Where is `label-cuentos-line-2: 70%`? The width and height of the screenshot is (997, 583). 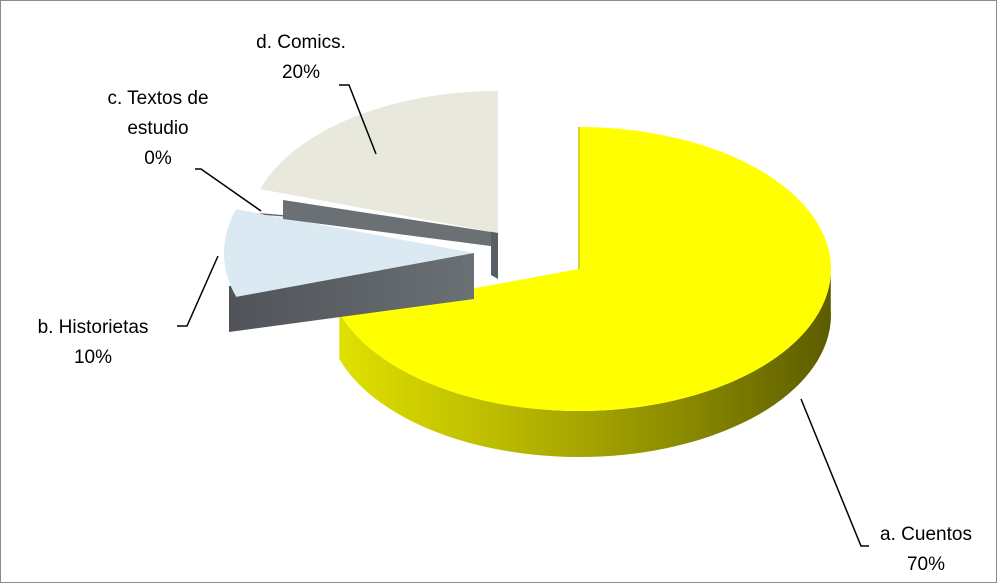
label-cuentos-line-2: 70% is located at coordinates (926, 564).